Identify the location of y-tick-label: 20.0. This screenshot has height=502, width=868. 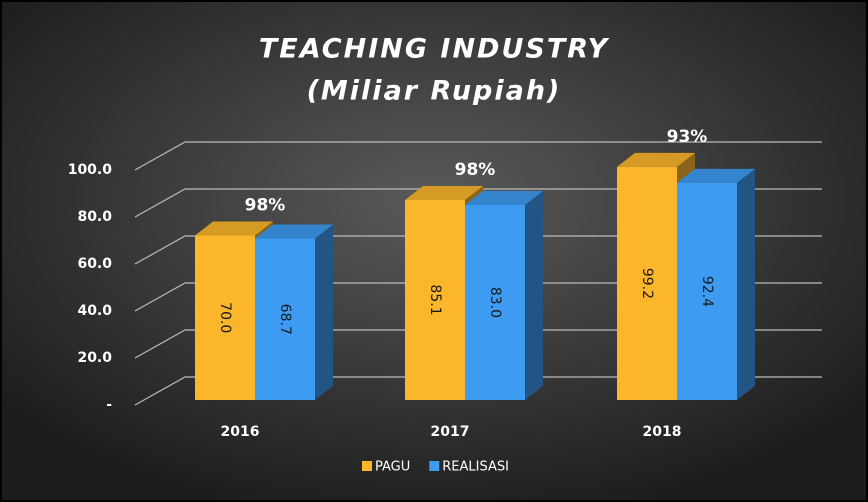
(94, 358).